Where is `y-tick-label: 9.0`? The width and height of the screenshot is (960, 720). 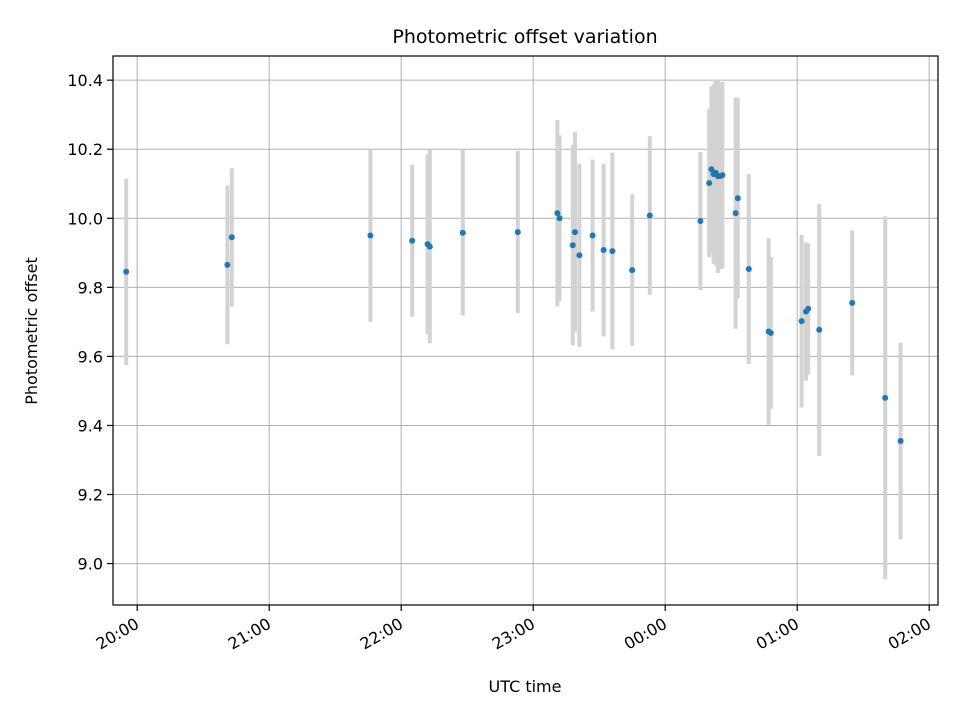 y-tick-label: 9.0 is located at coordinates (90, 564).